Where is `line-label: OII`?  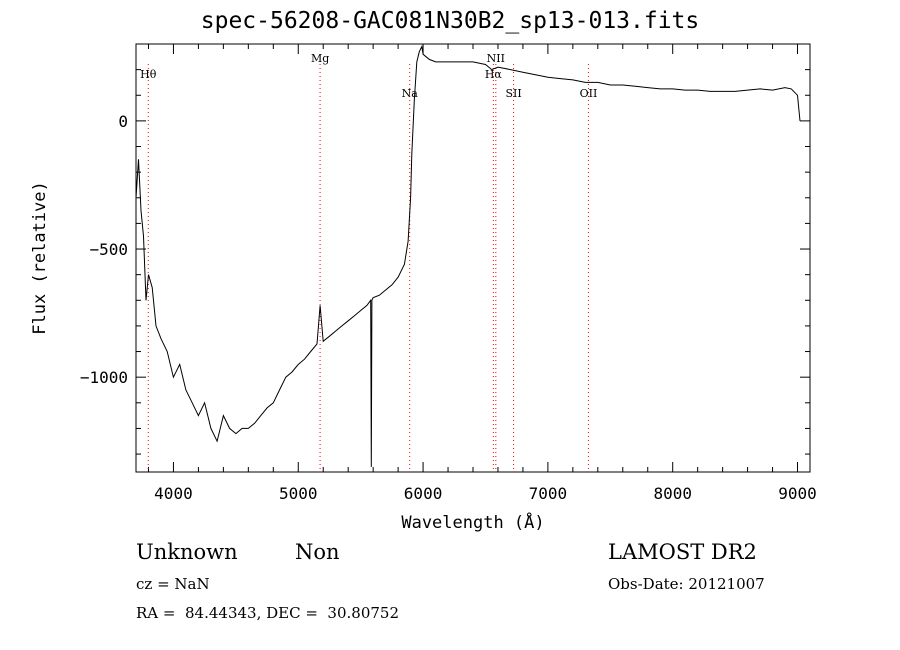 line-label: OII is located at coordinates (589, 93).